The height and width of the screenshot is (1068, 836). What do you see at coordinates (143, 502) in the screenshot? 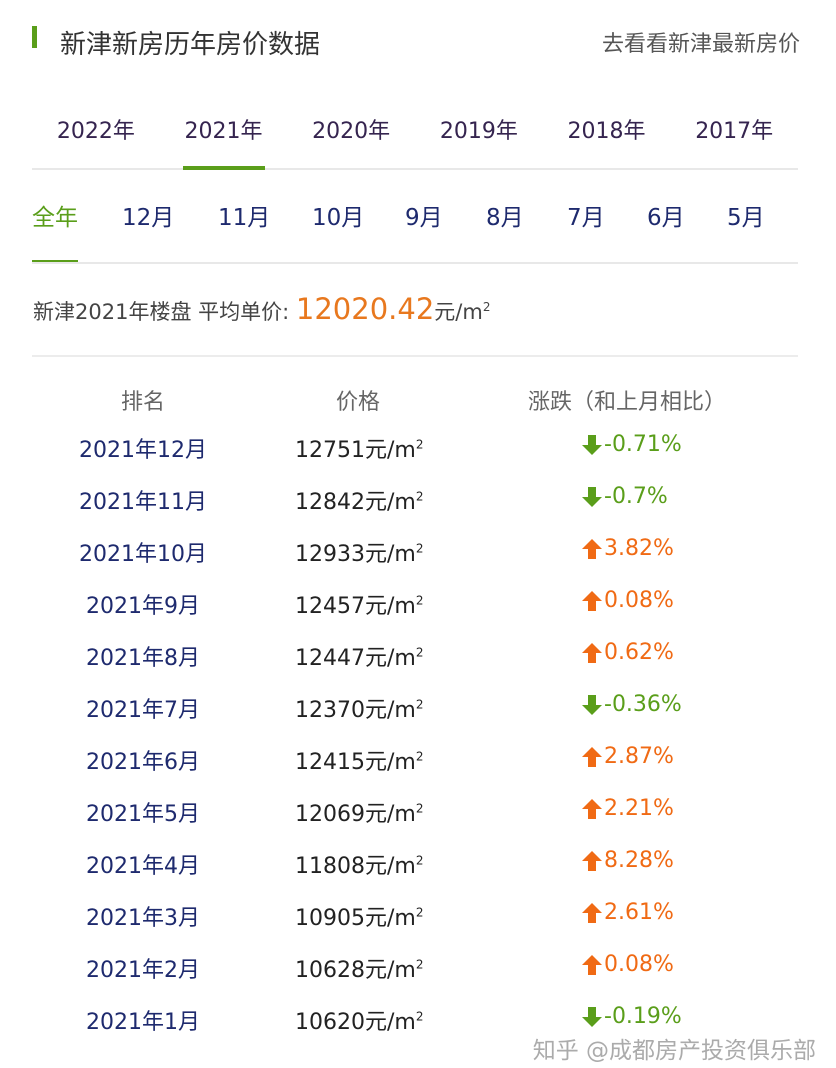
I see `period: 2021年11月` at bounding box center [143, 502].